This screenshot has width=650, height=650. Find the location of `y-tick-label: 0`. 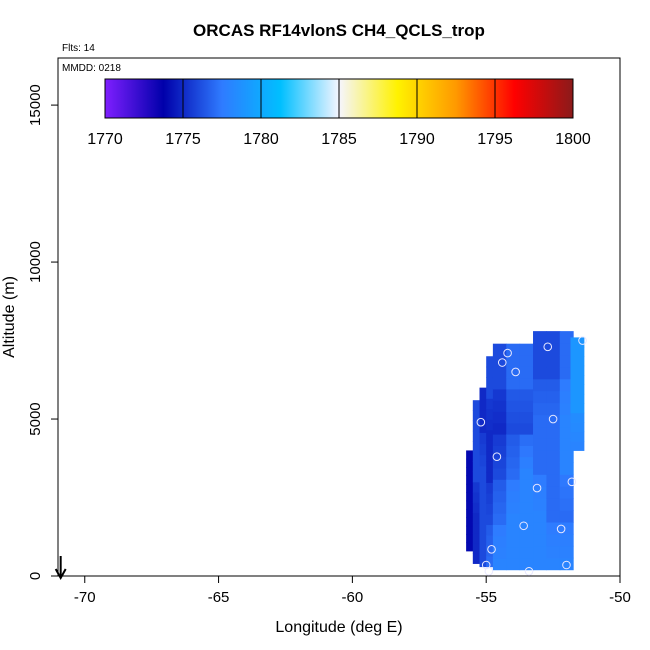

y-tick-label: 0 is located at coordinates (35, 576).